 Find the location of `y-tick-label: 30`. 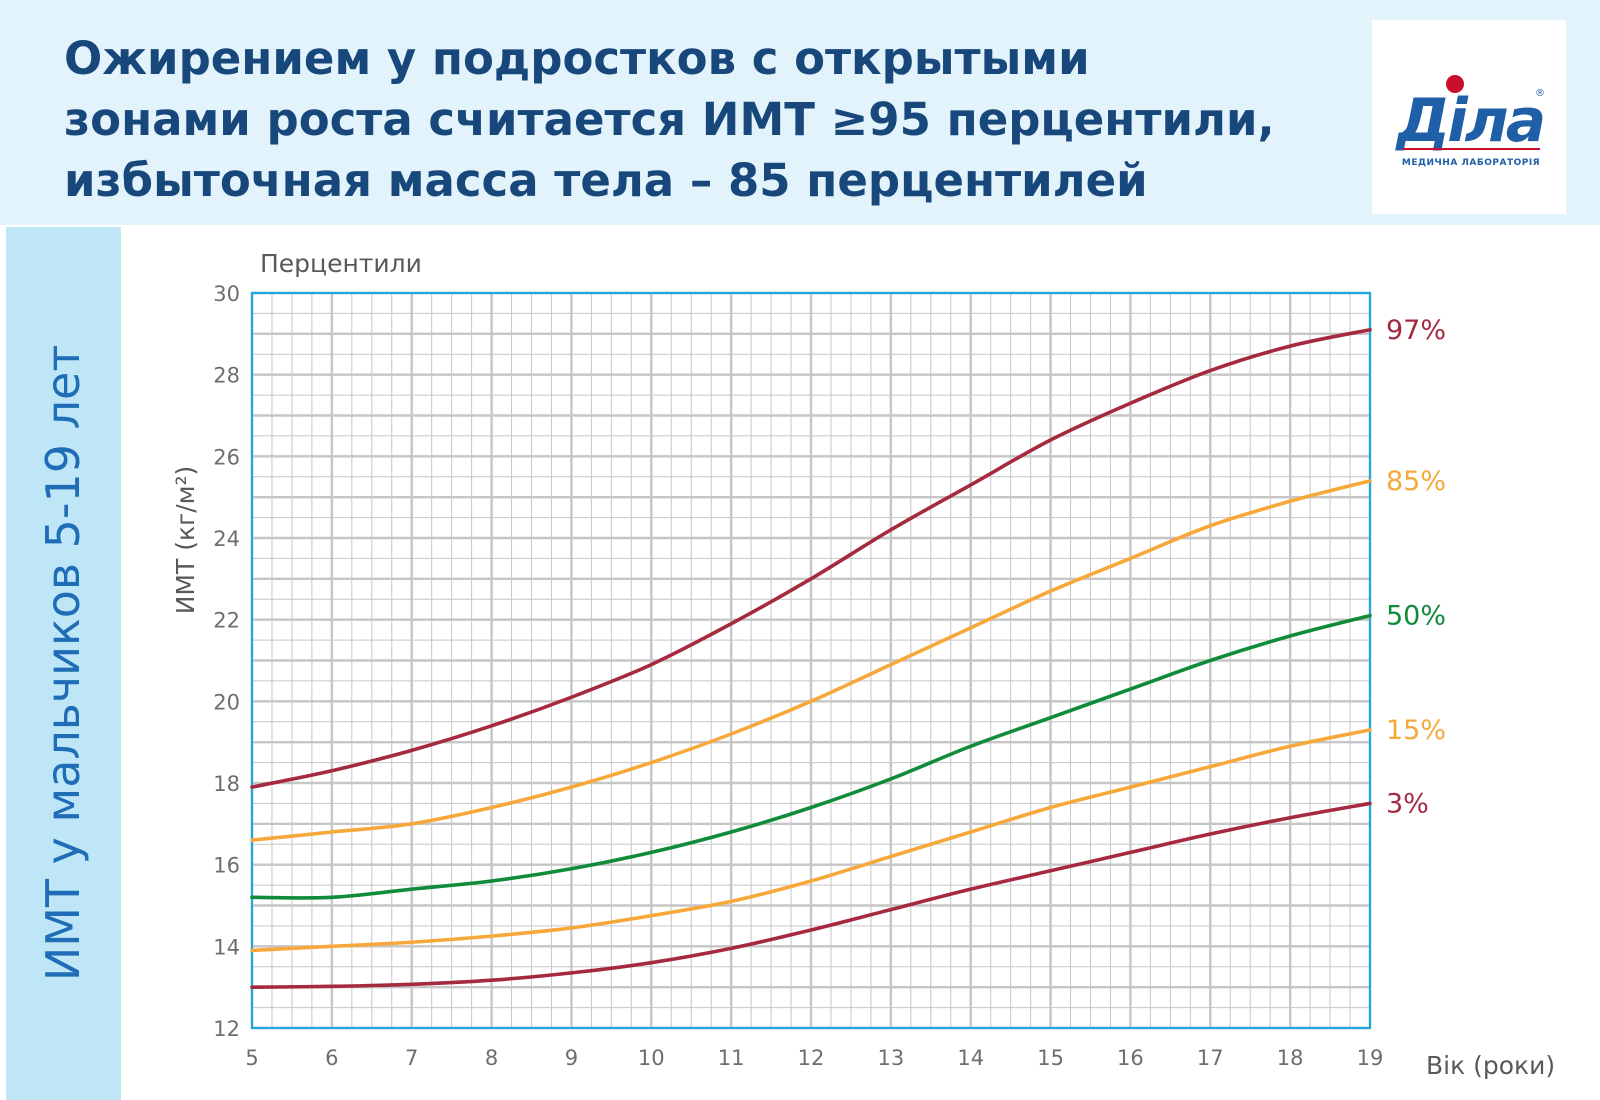

y-tick-label: 30 is located at coordinates (226, 294).